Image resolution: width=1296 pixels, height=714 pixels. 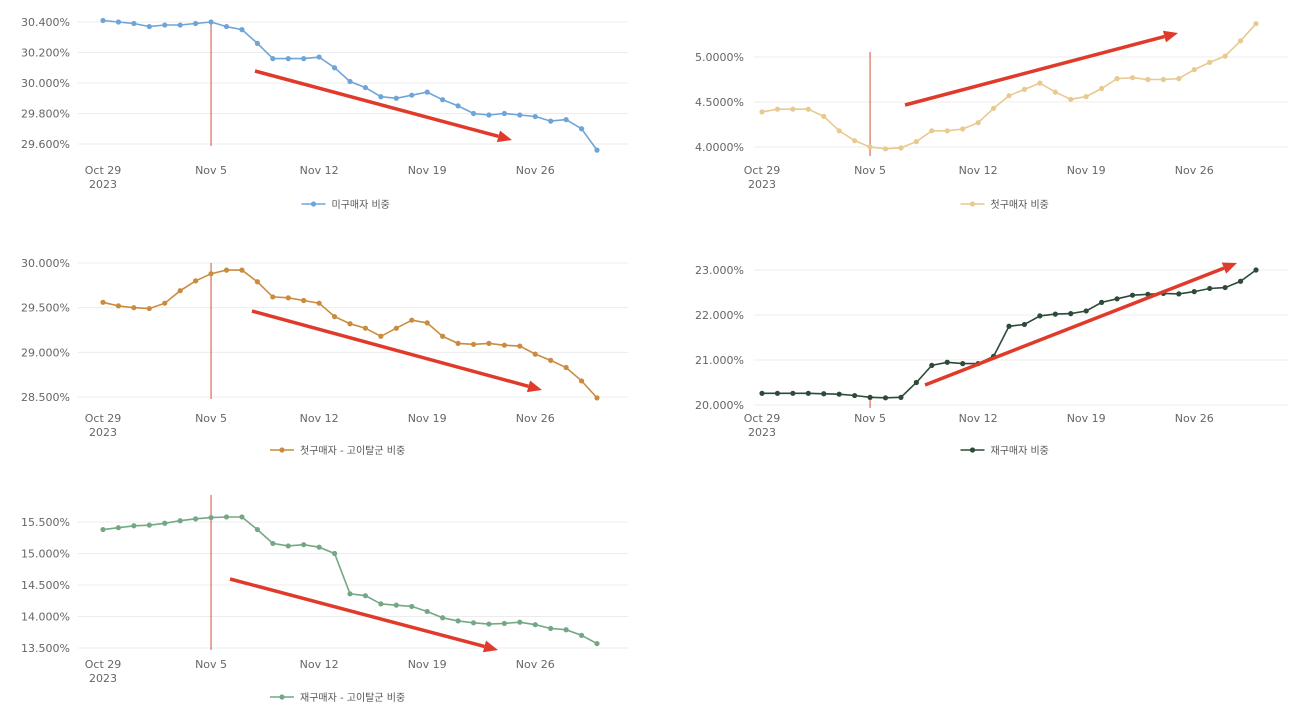 I want to click on y-tick-label: 15.000%, so click(x=45, y=554).